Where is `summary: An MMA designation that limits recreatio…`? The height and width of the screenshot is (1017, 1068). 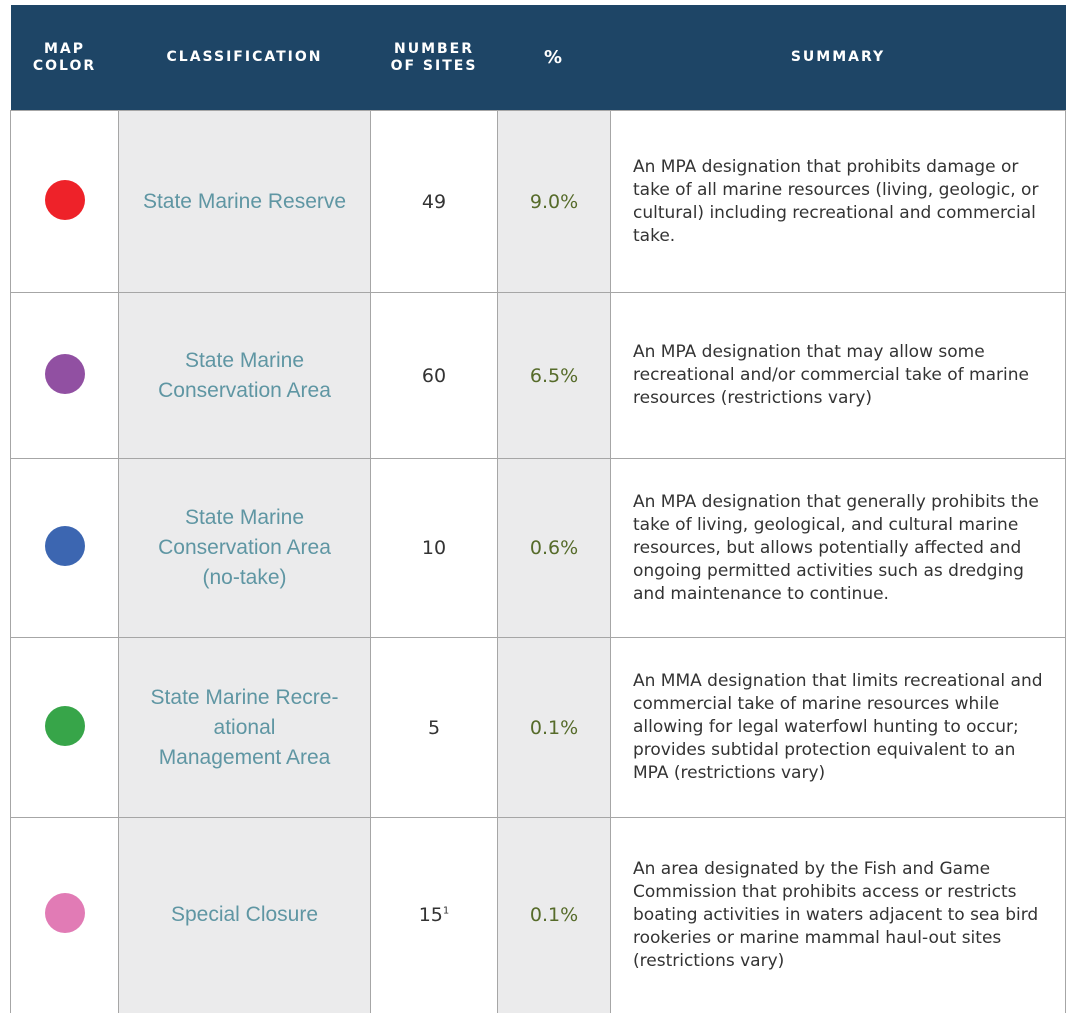 summary: An MMA designation that limits recreatio… is located at coordinates (838, 727).